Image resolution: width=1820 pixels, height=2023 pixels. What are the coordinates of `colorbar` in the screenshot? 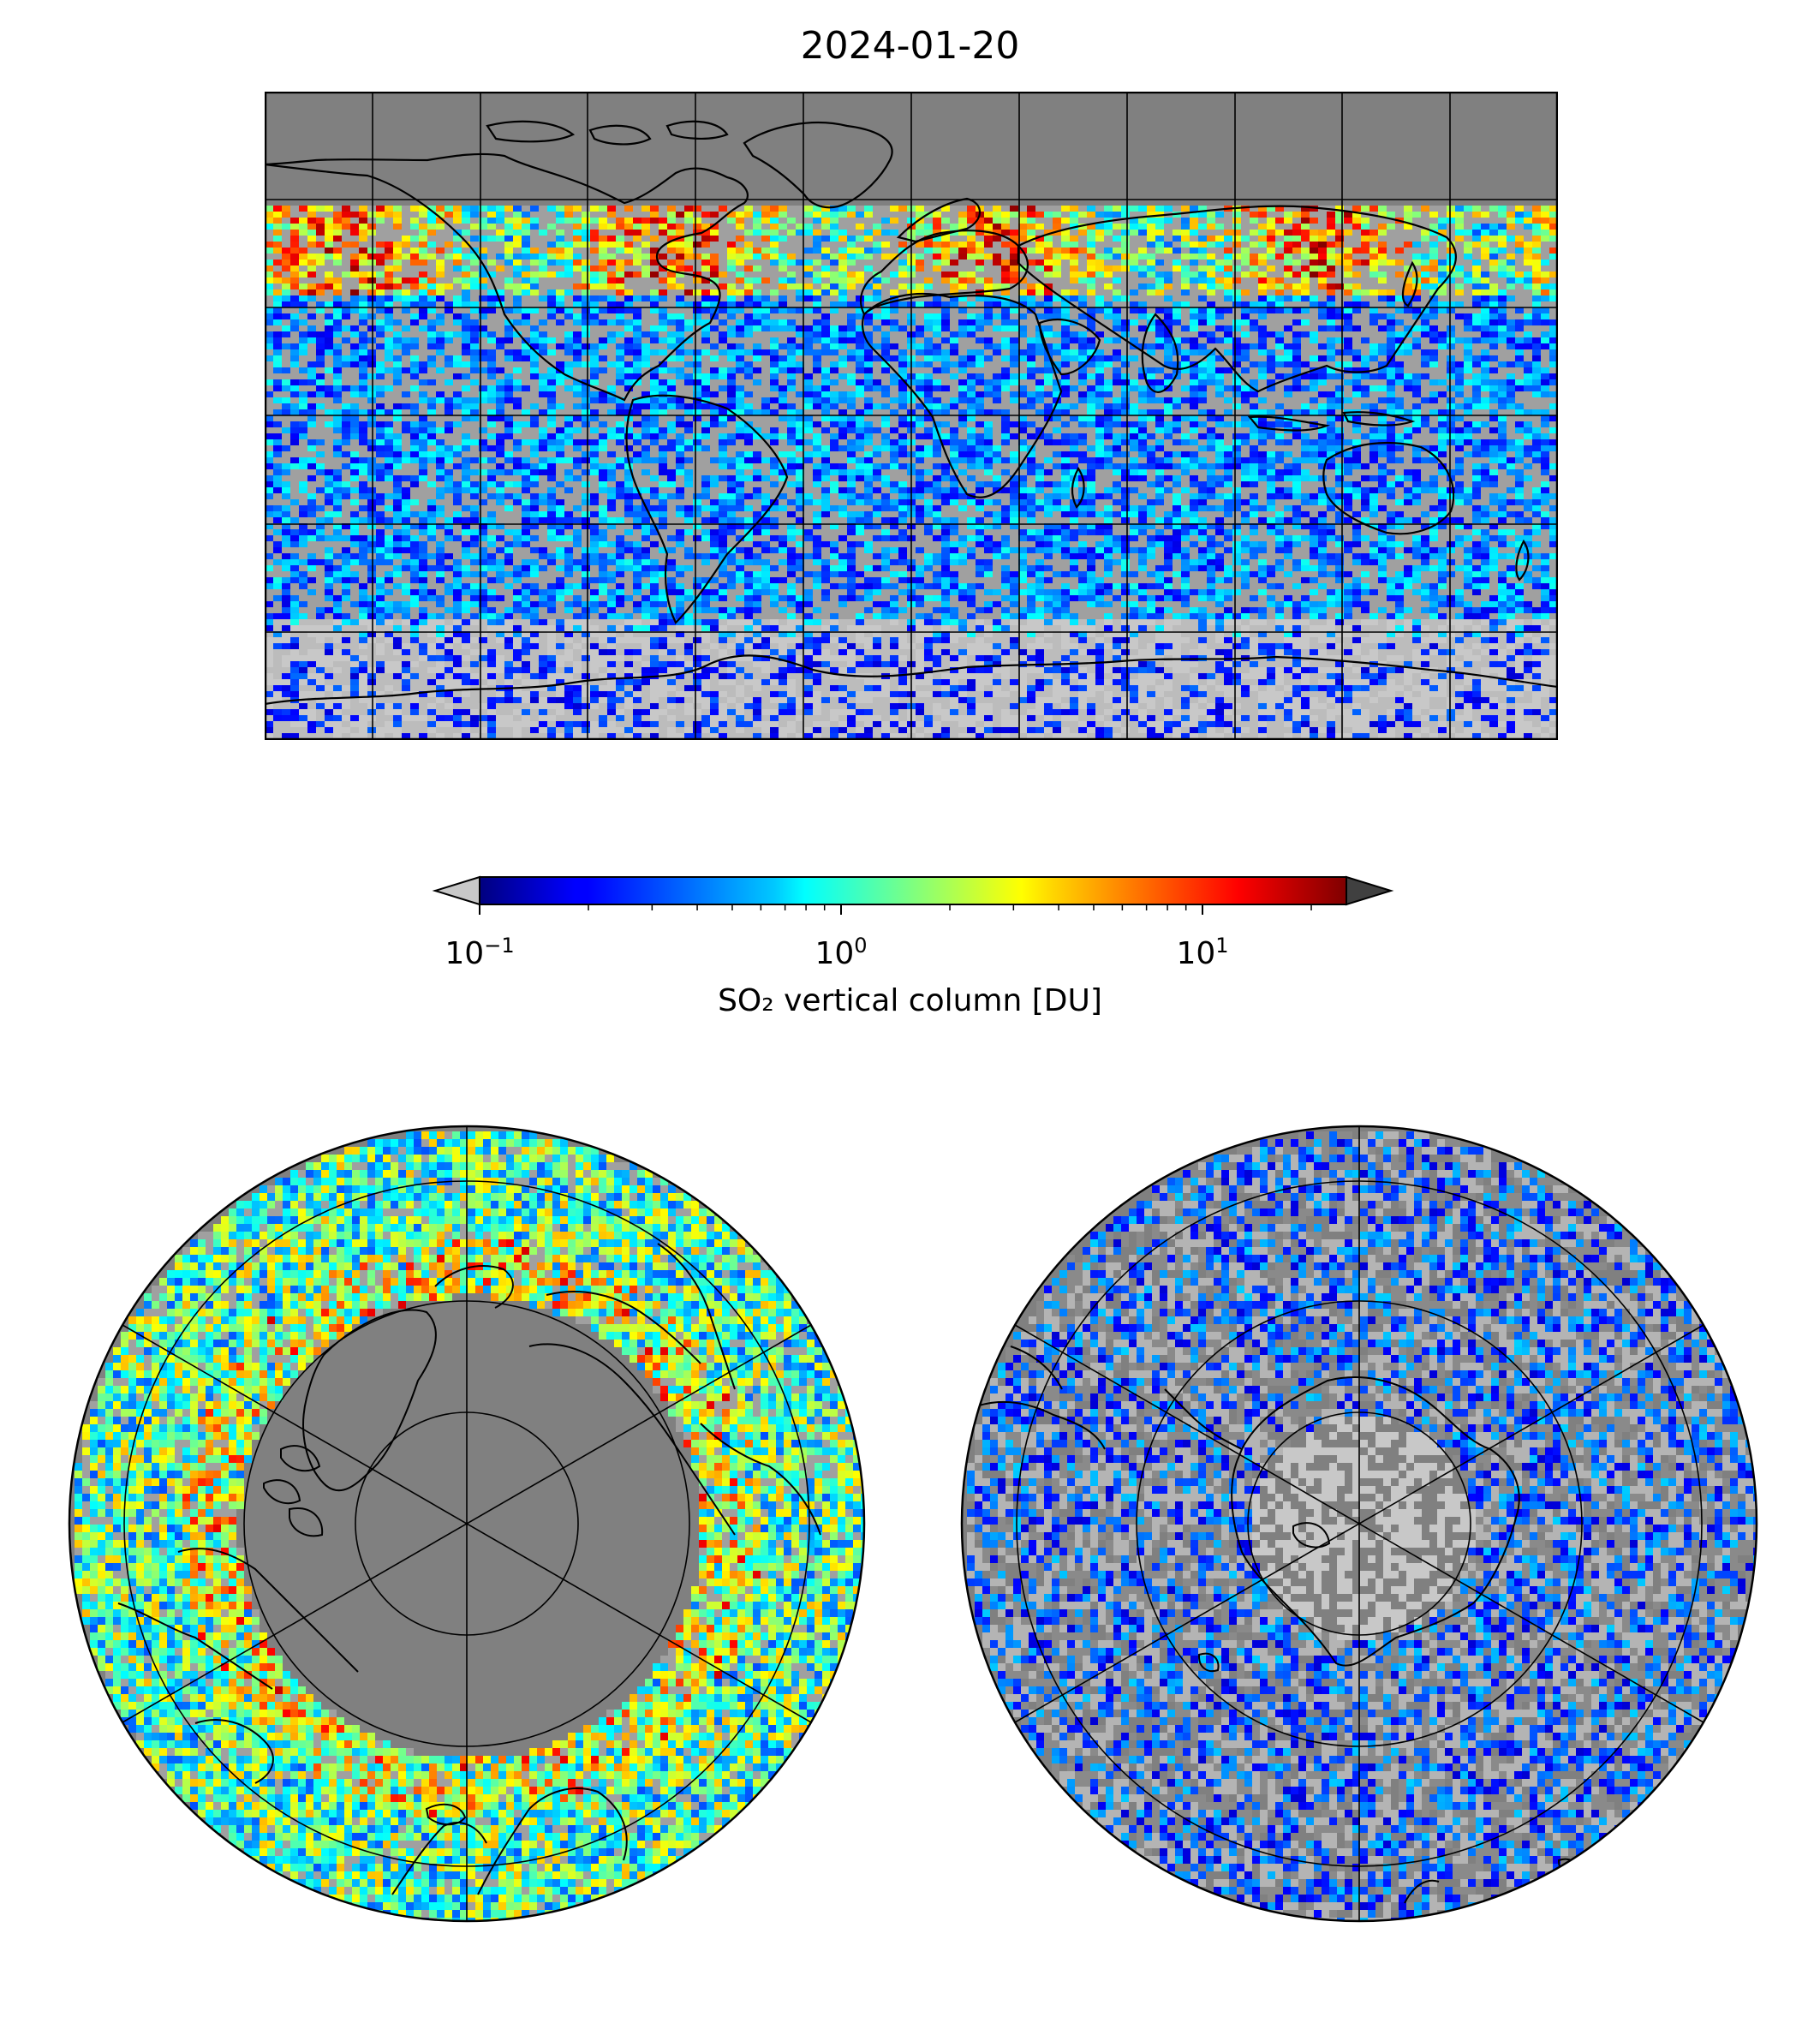 It's located at (913, 895).